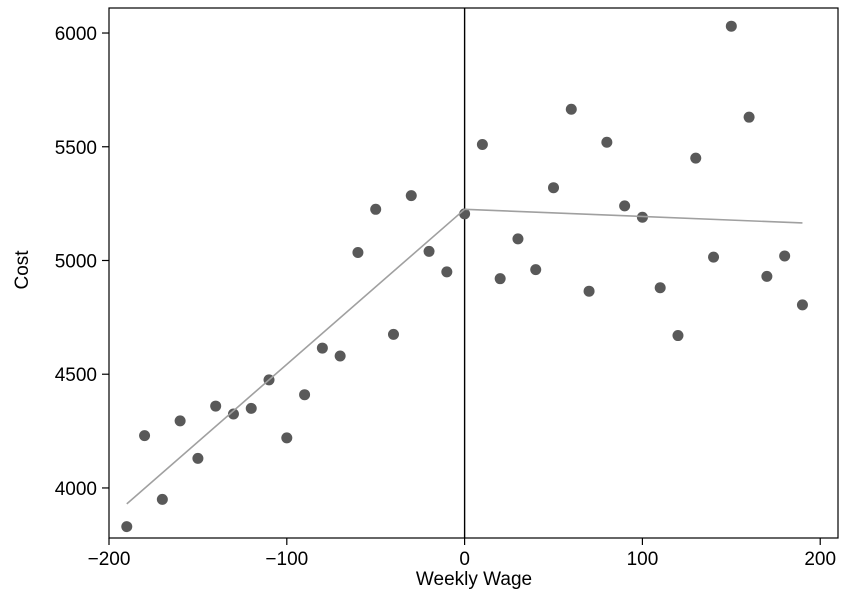  What do you see at coordinates (76, 375) in the screenshot?
I see `y-tick-label: 4500` at bounding box center [76, 375].